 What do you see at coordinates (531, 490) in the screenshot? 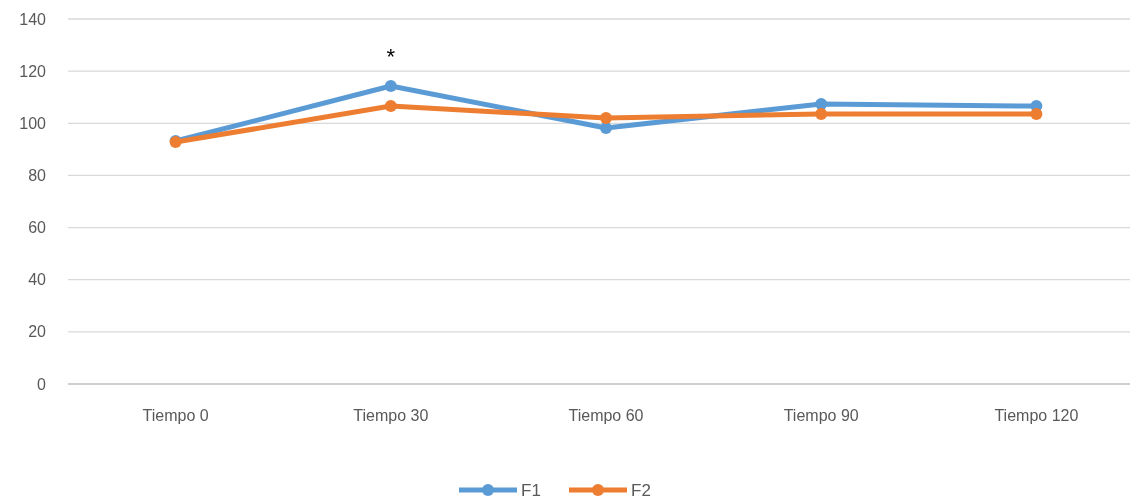
I see `legend-label: F1` at bounding box center [531, 490].